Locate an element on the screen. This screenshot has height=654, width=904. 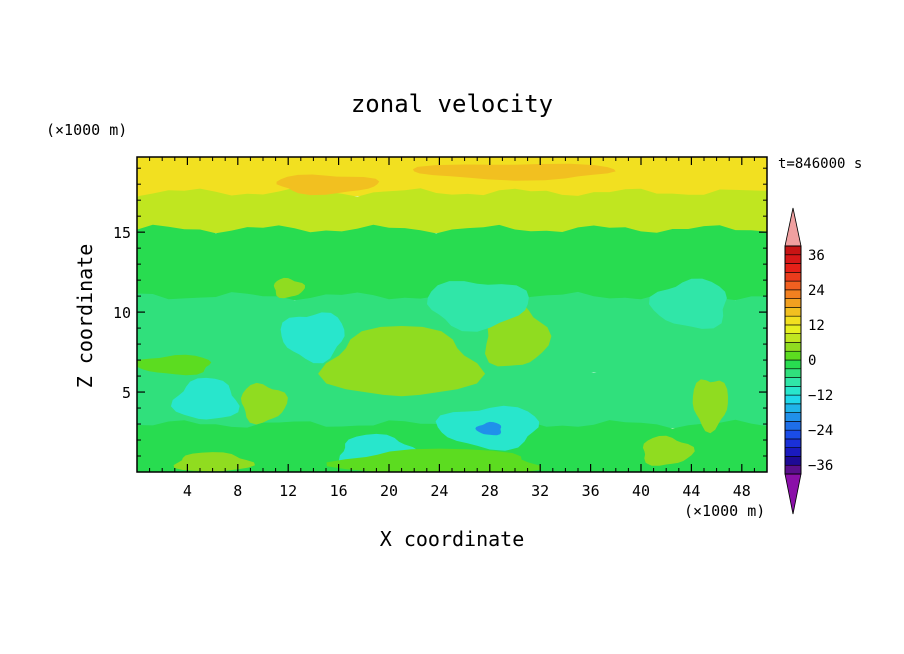
colorbar-under-arrow is located at coordinates (793, 494).